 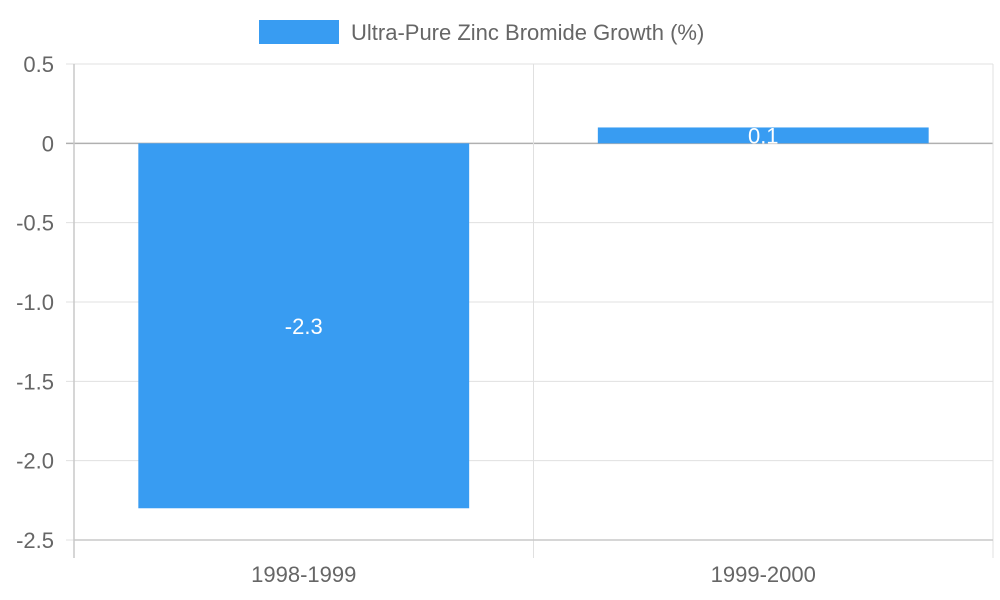 What do you see at coordinates (35, 223) in the screenshot?
I see `y-tick-label: -0.5` at bounding box center [35, 223].